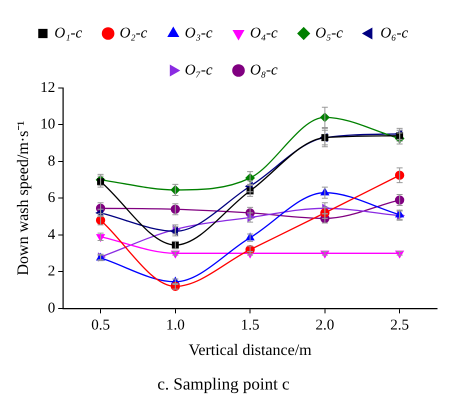  Describe the element at coordinates (48, 124) in the screenshot. I see `y-tick-label: 10` at that location.